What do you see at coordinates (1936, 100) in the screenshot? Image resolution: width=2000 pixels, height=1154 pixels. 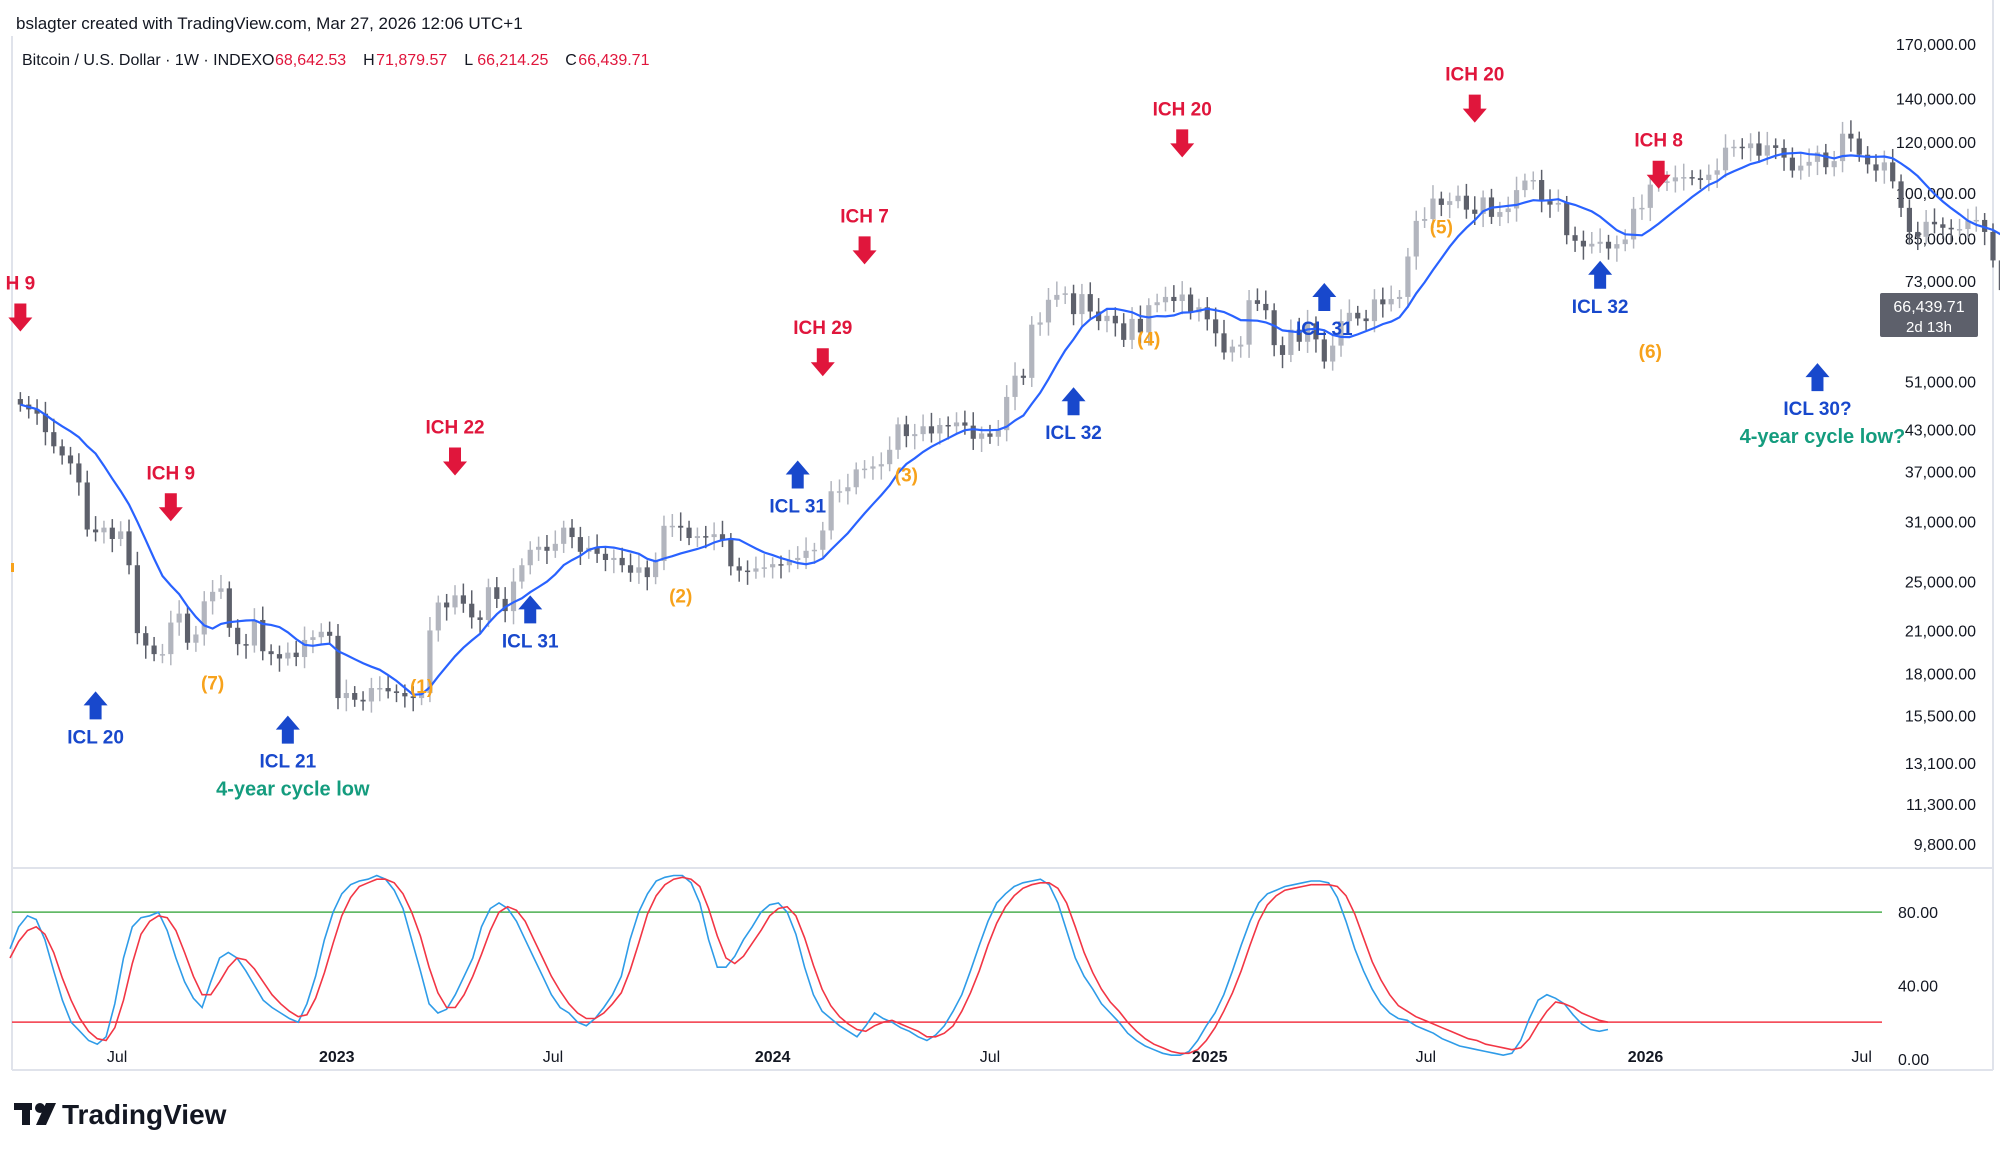 I see `price-tick-label: 140,000.00` at bounding box center [1936, 100].